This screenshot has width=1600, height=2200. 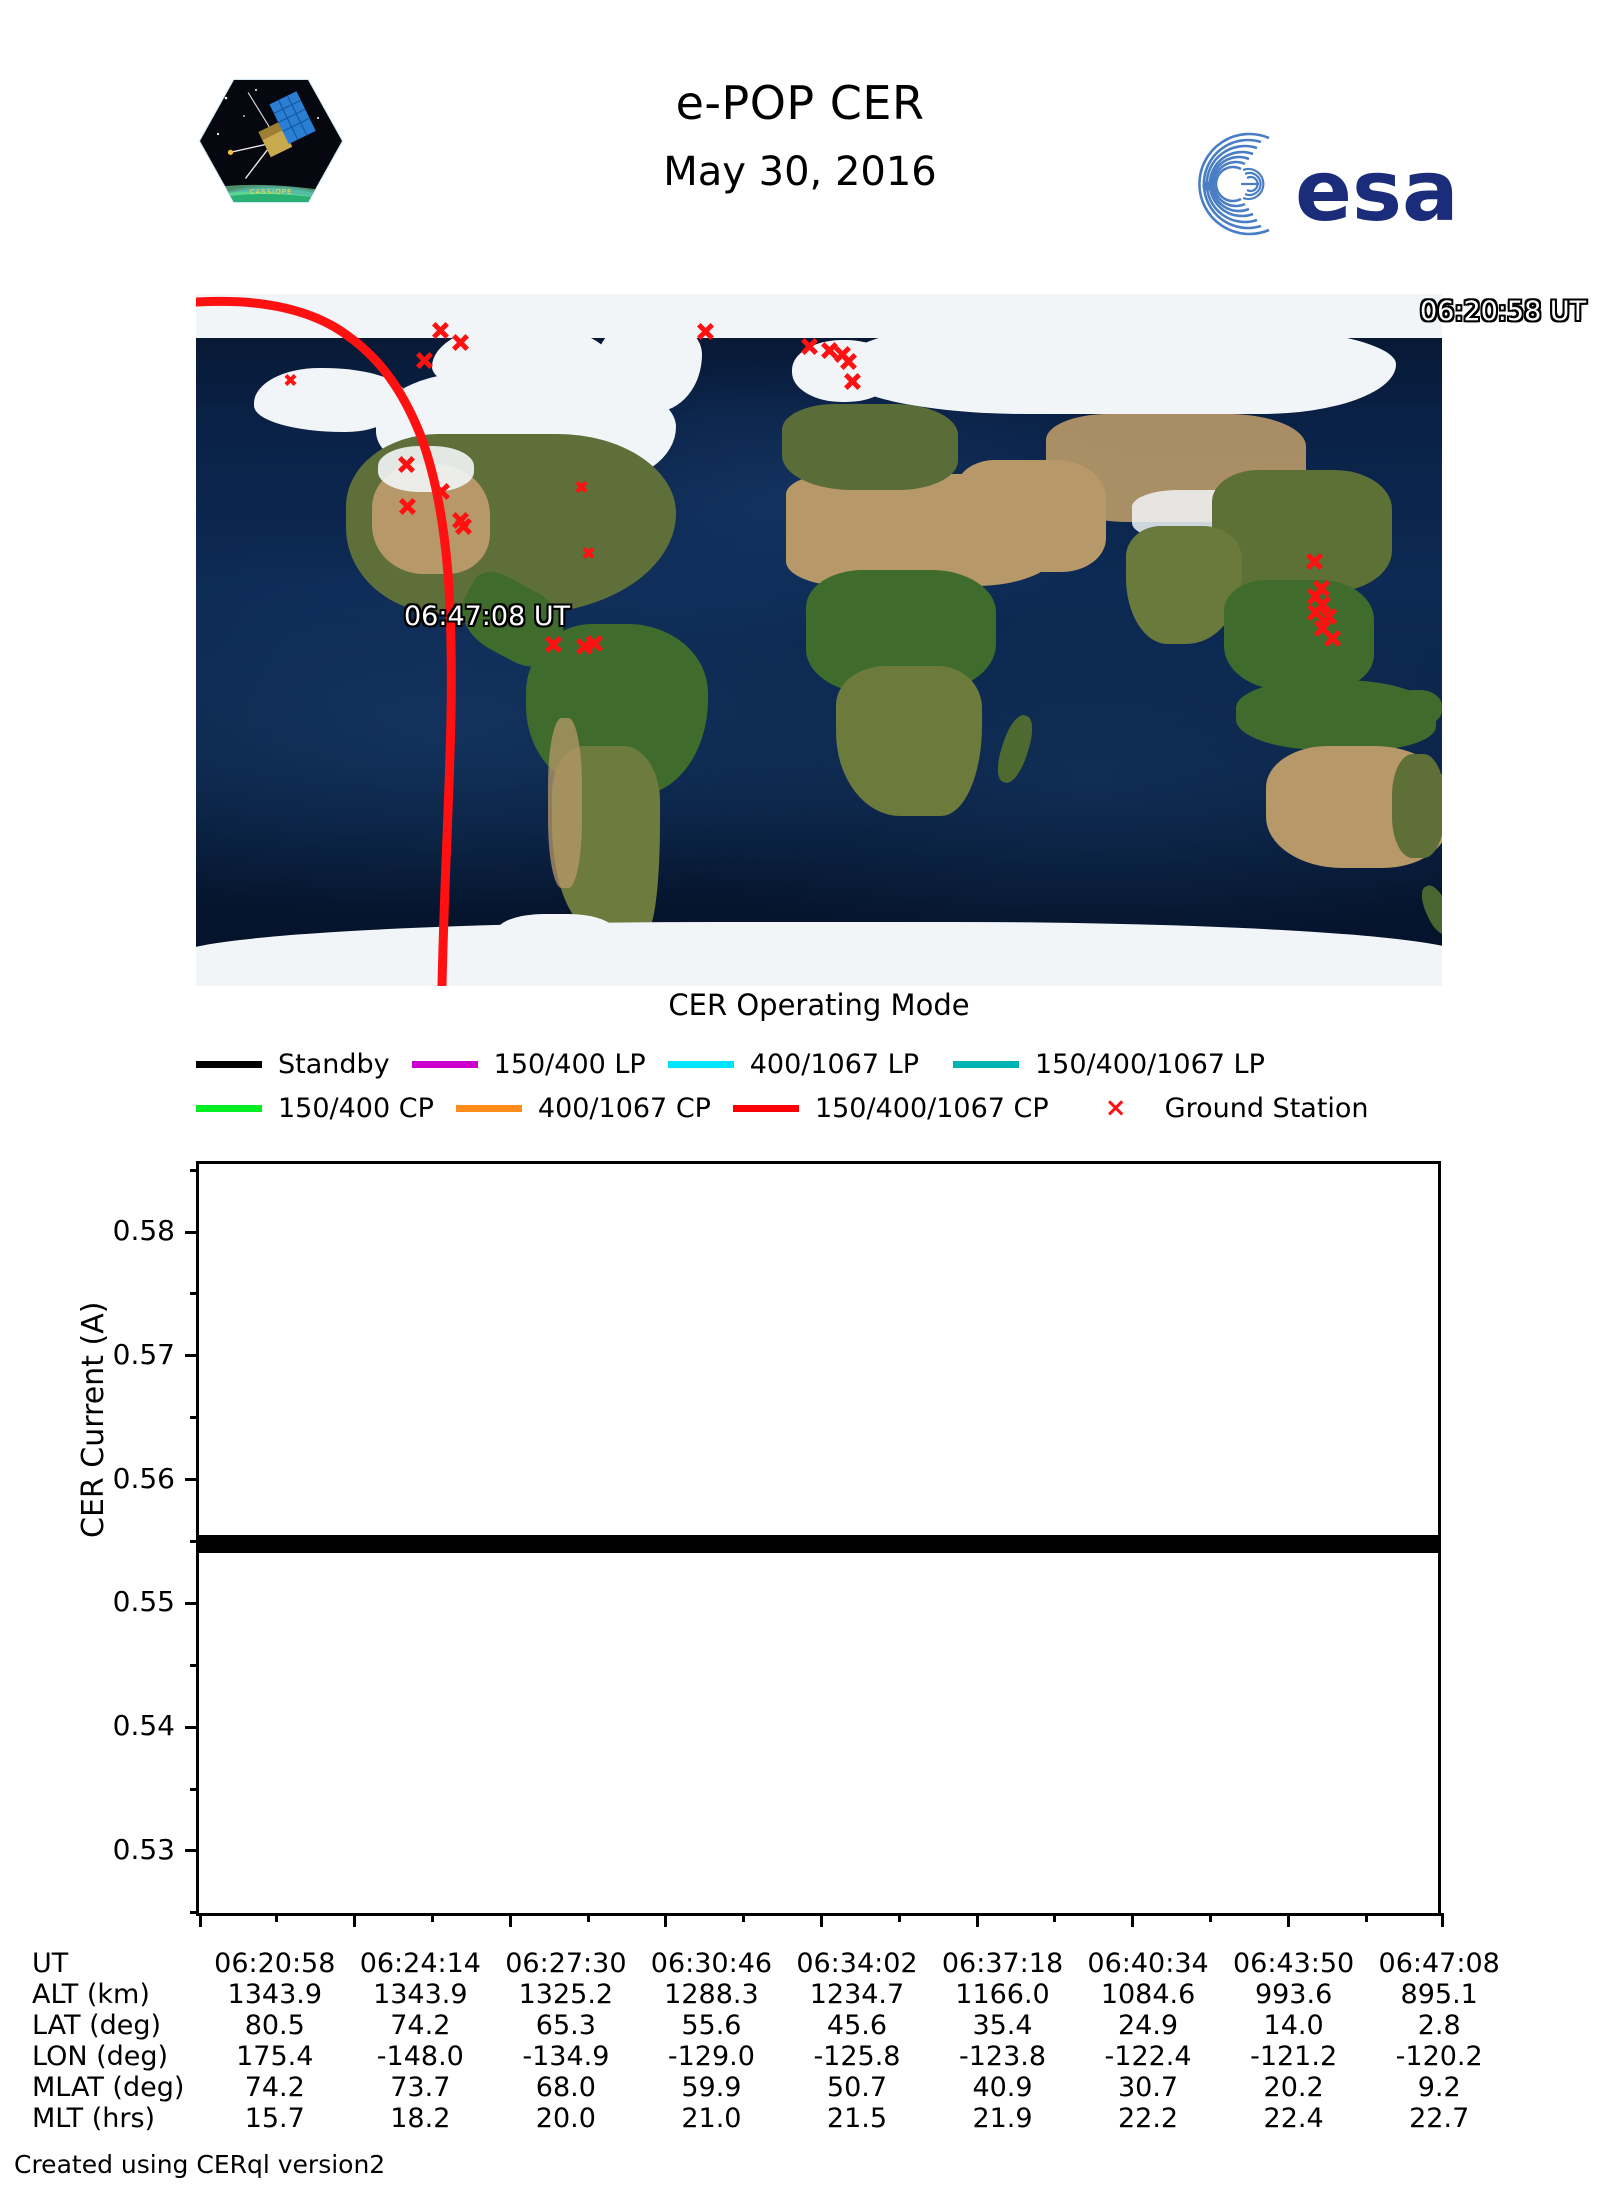 I want to click on table-cell: 1234.7, so click(x=857, y=1994).